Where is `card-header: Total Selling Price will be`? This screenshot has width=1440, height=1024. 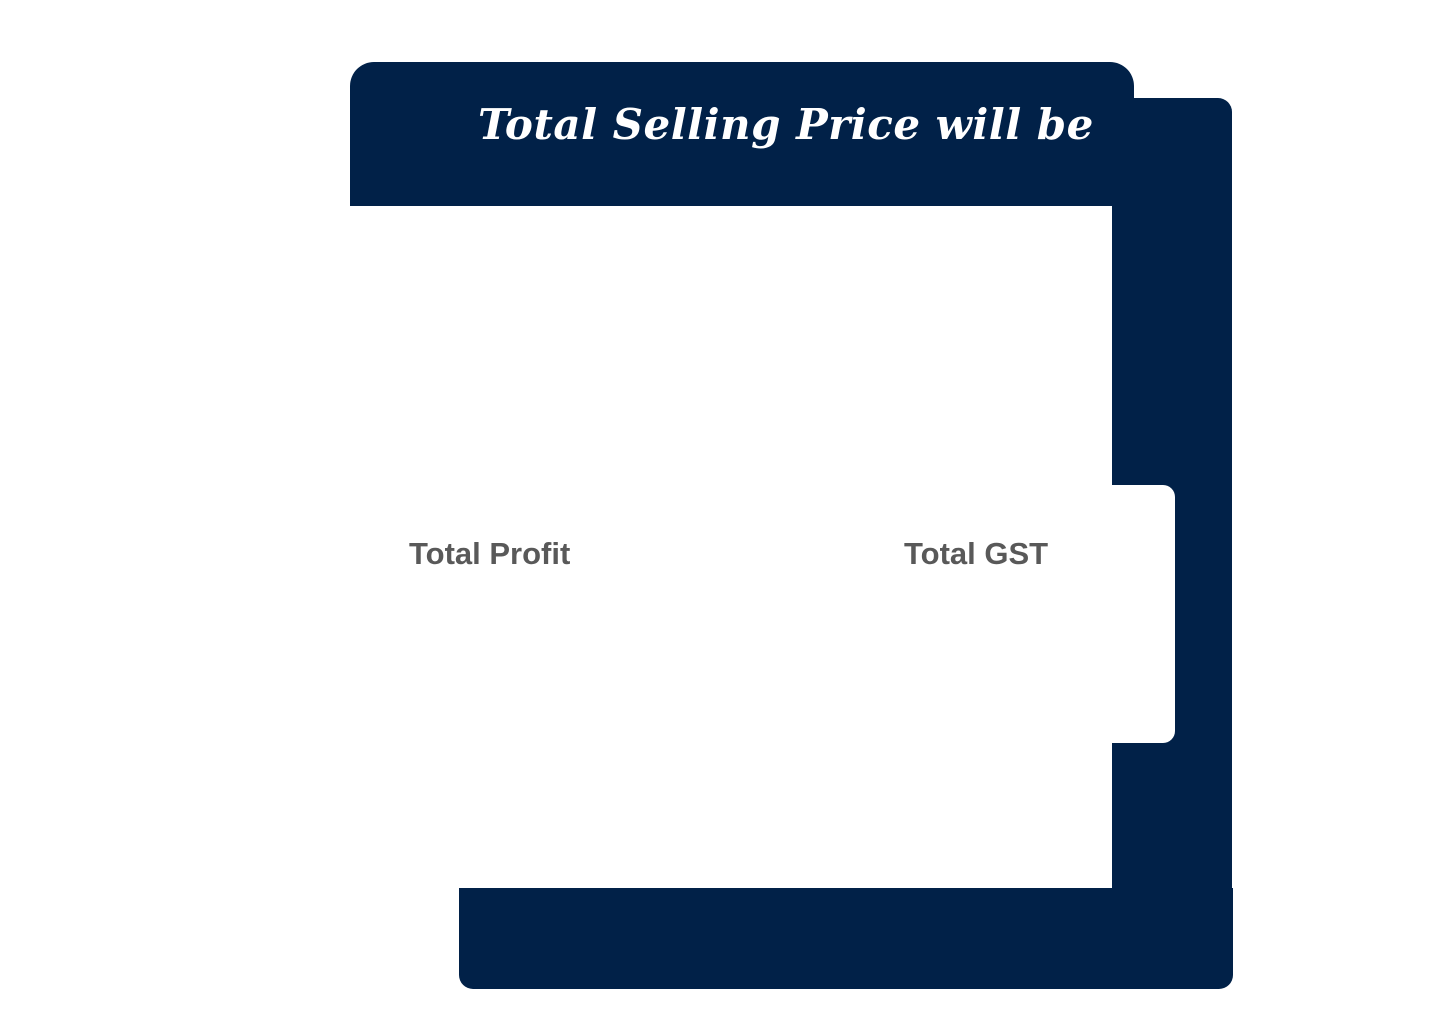 card-header: Total Selling Price will be is located at coordinates (742, 134).